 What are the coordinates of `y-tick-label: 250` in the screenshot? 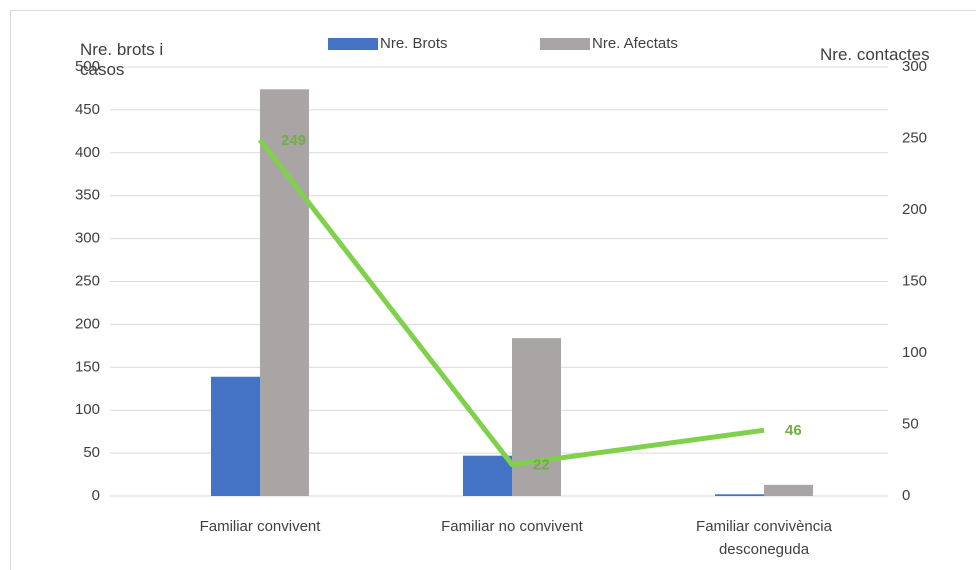 It's located at (87, 280).